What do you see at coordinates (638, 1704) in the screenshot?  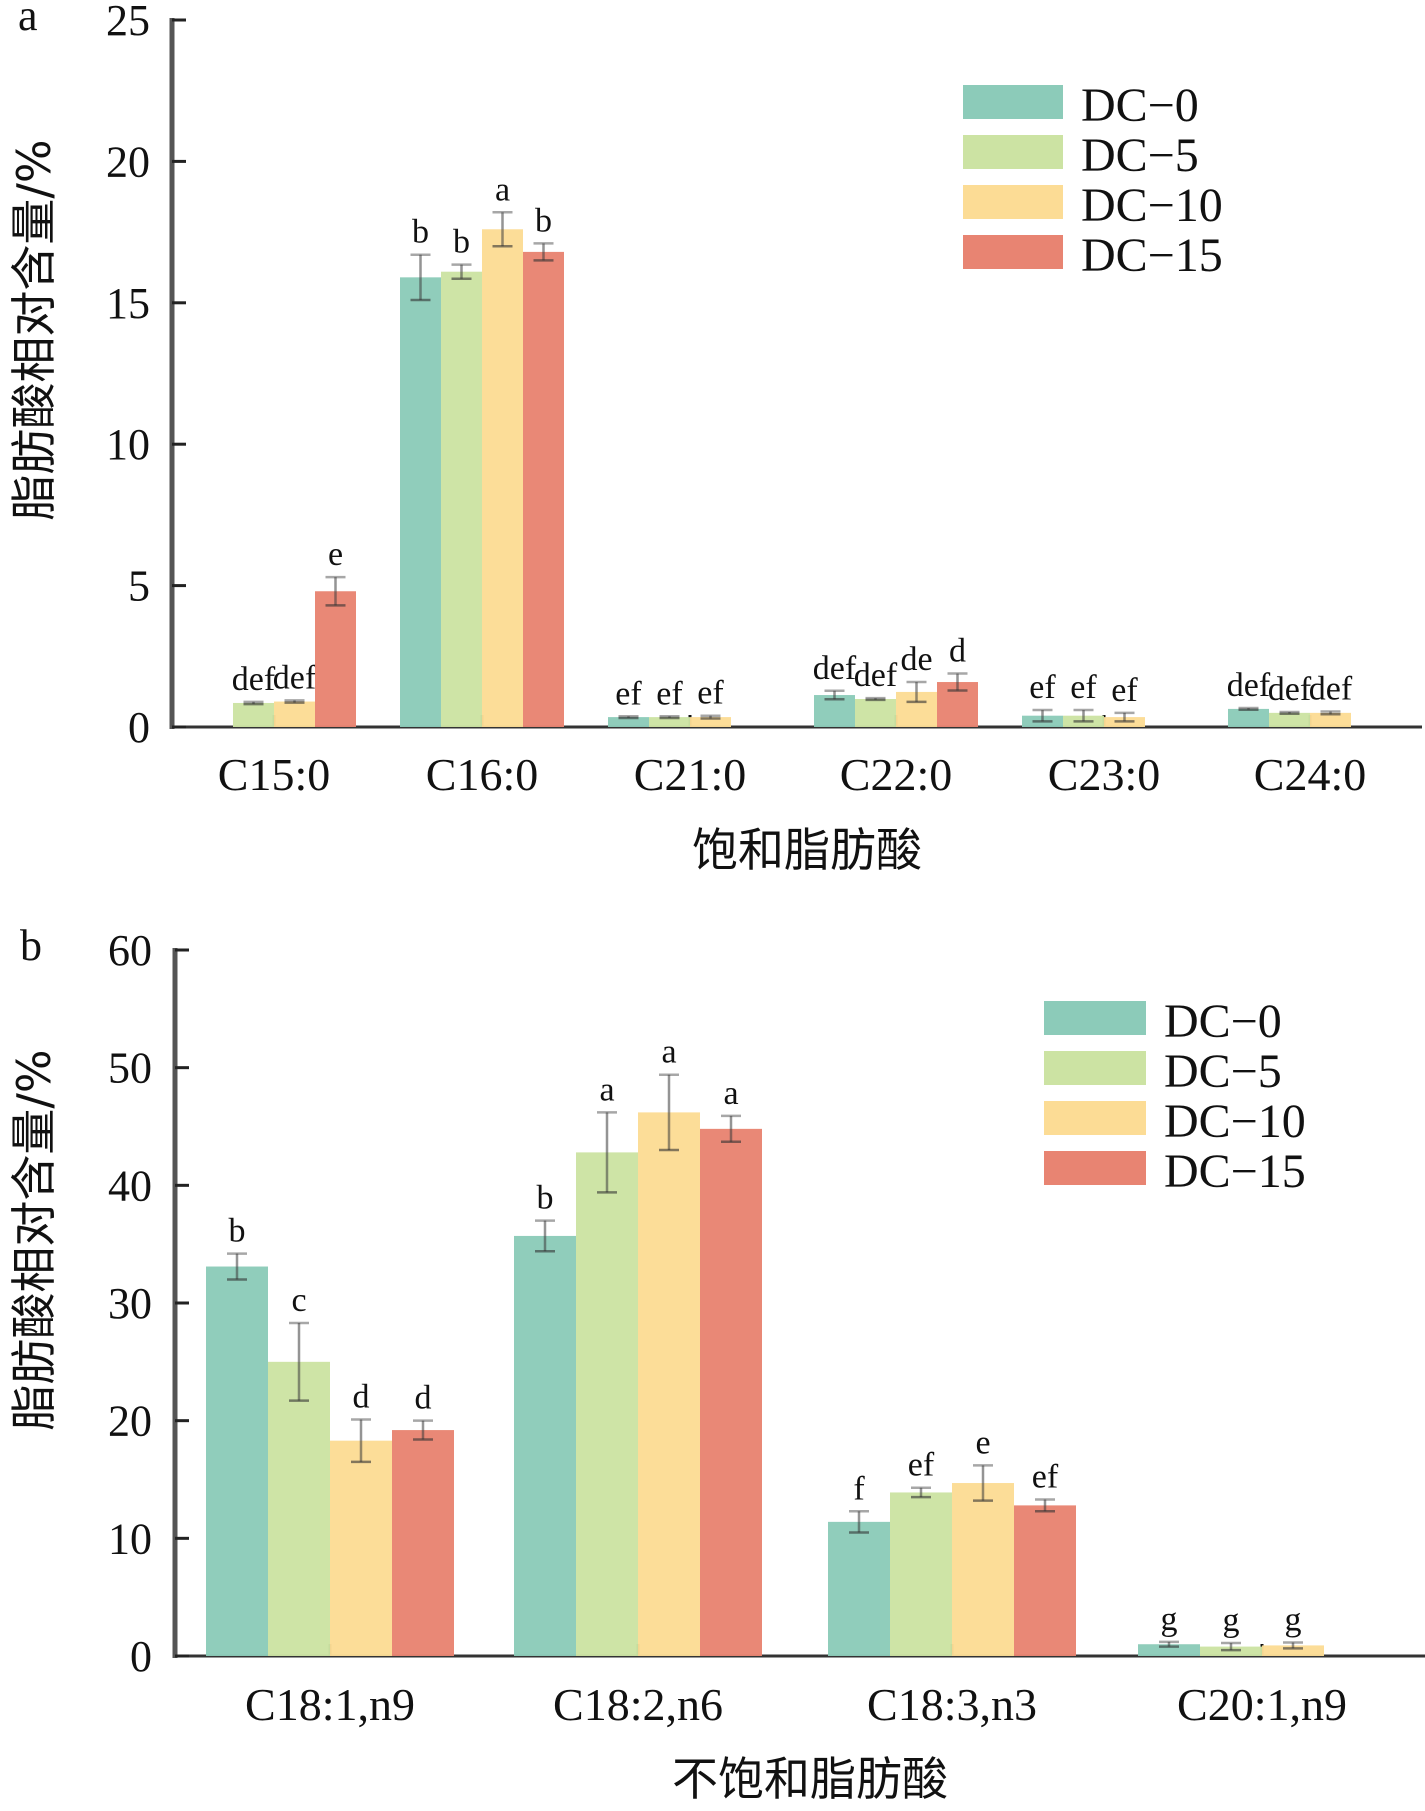 I see `x-category-label: C18:2,n6` at bounding box center [638, 1704].